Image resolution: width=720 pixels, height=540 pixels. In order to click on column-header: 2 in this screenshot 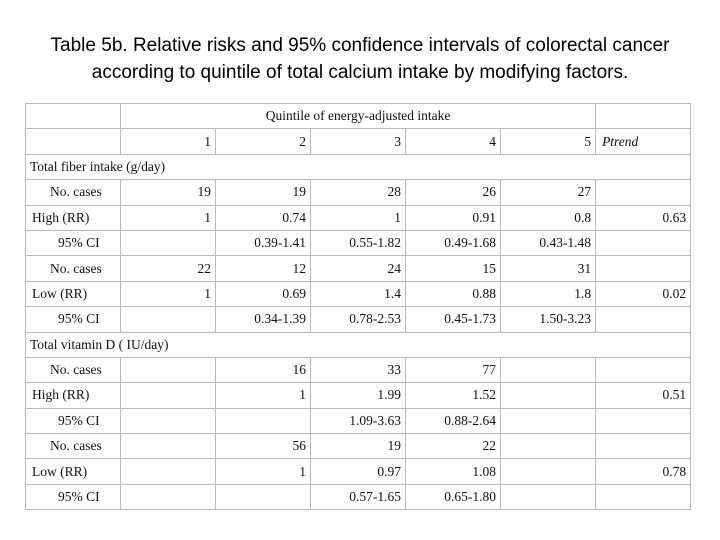, I will do `click(263, 141)`.